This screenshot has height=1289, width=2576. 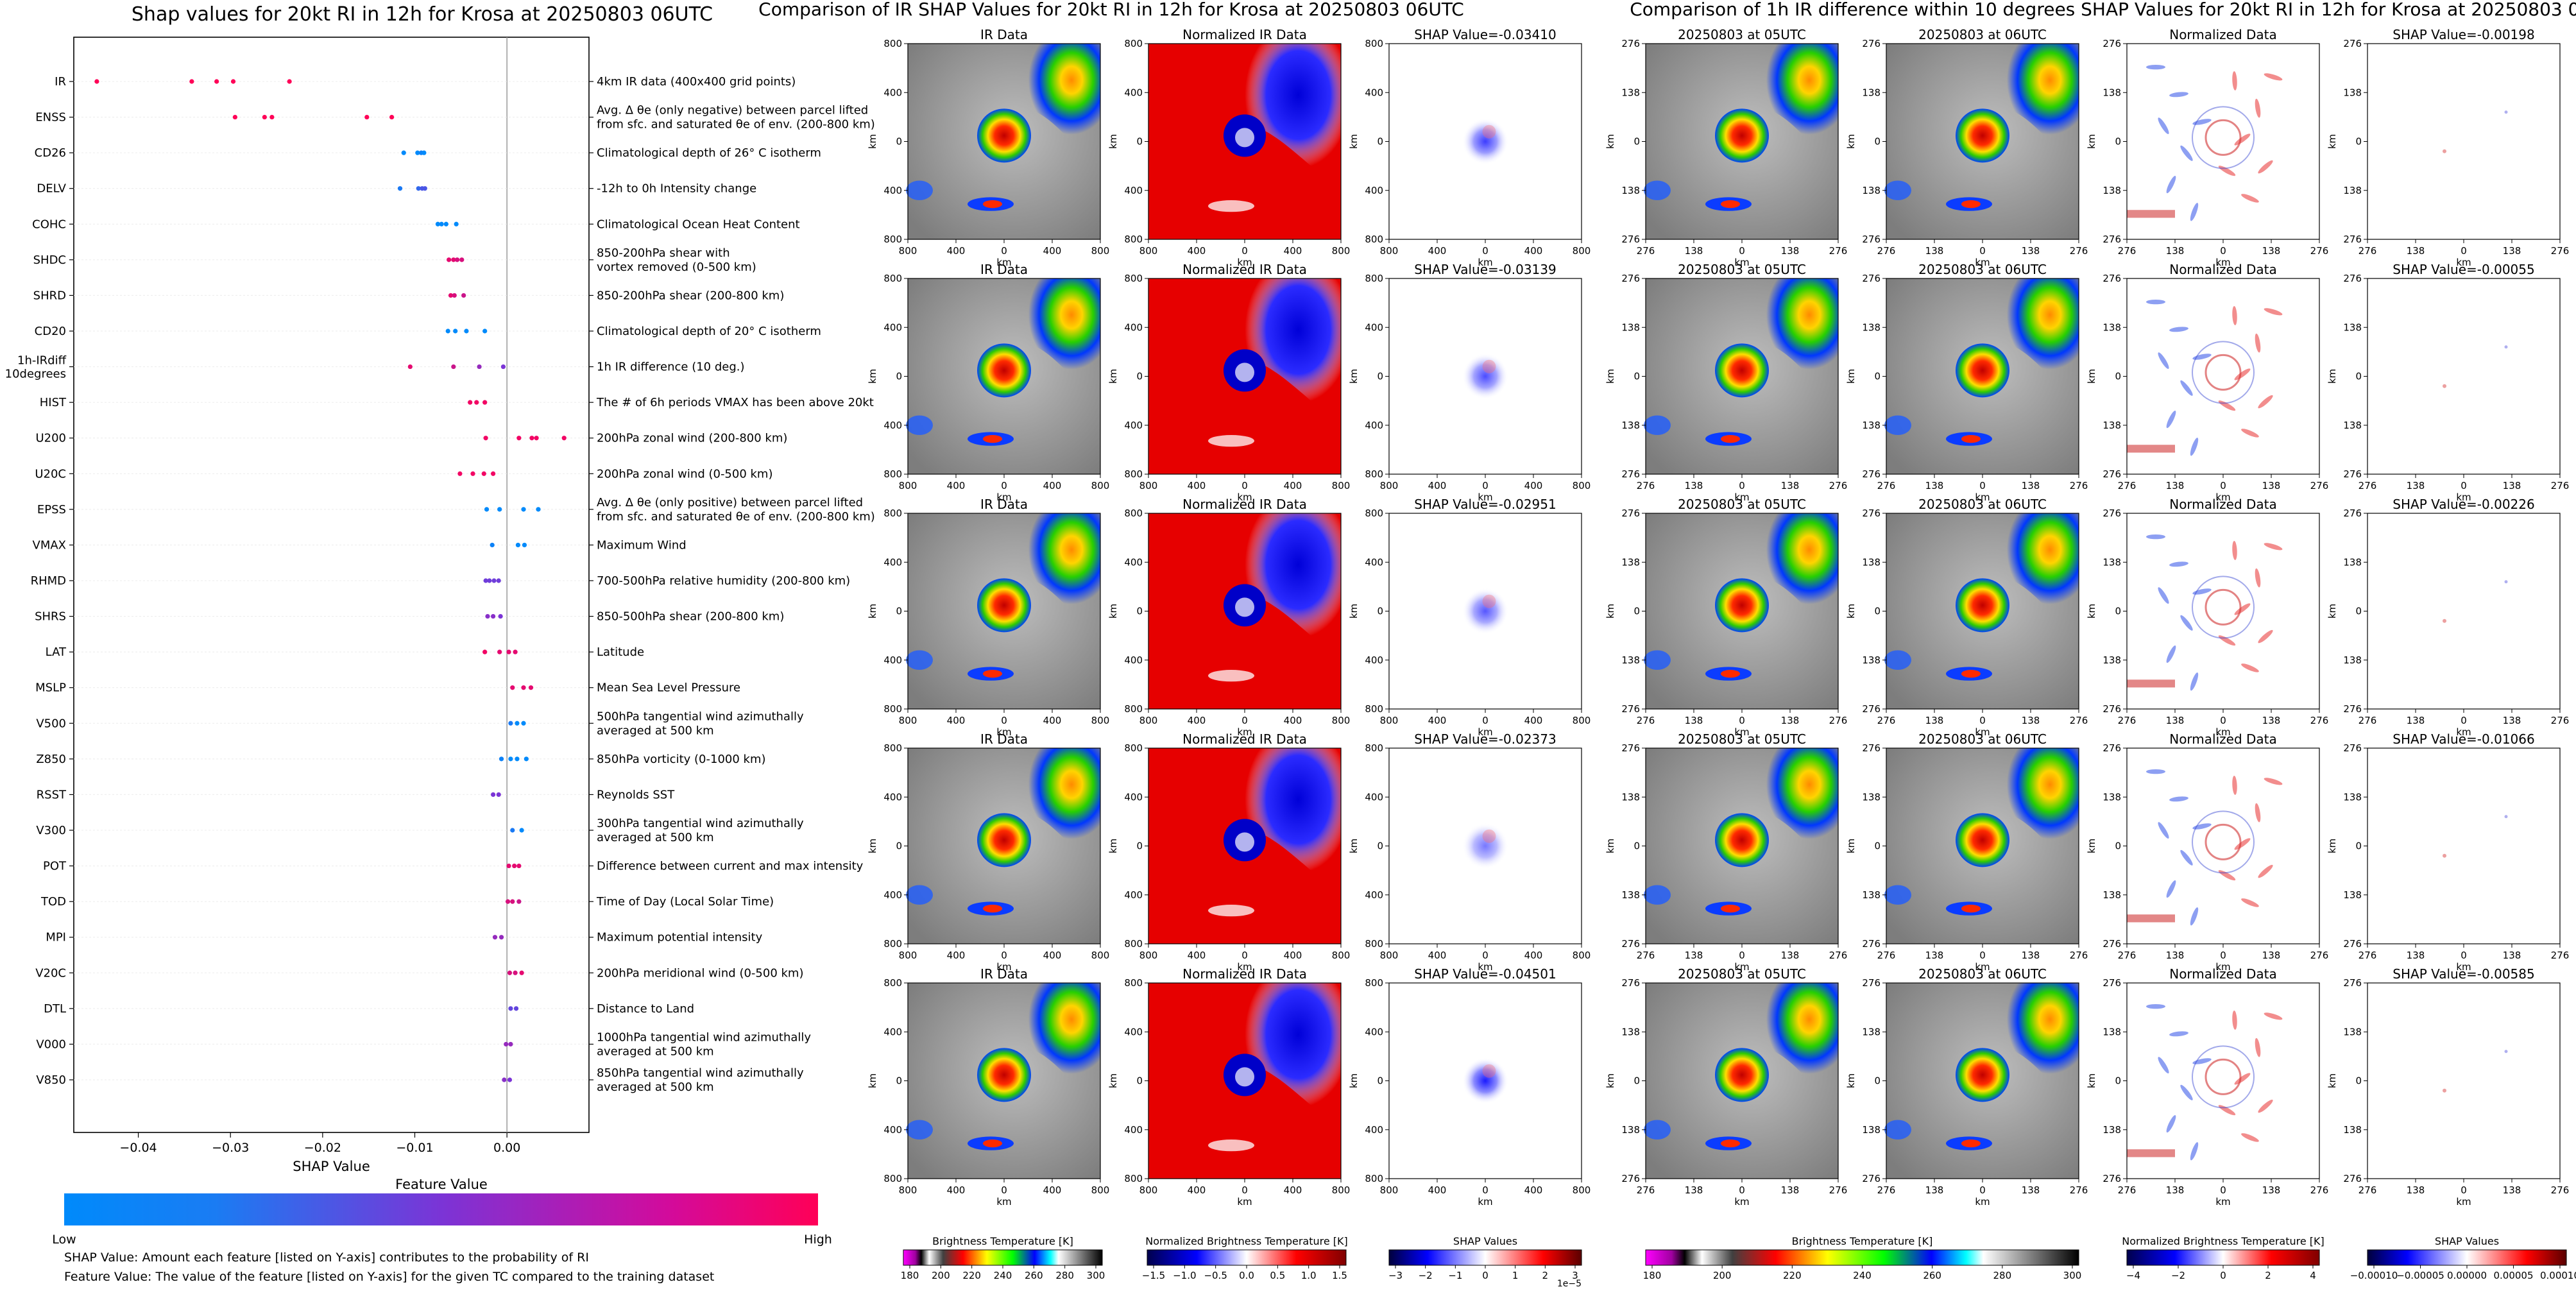 I want to click on normalized-ir-tile, so click(x=1245, y=611).